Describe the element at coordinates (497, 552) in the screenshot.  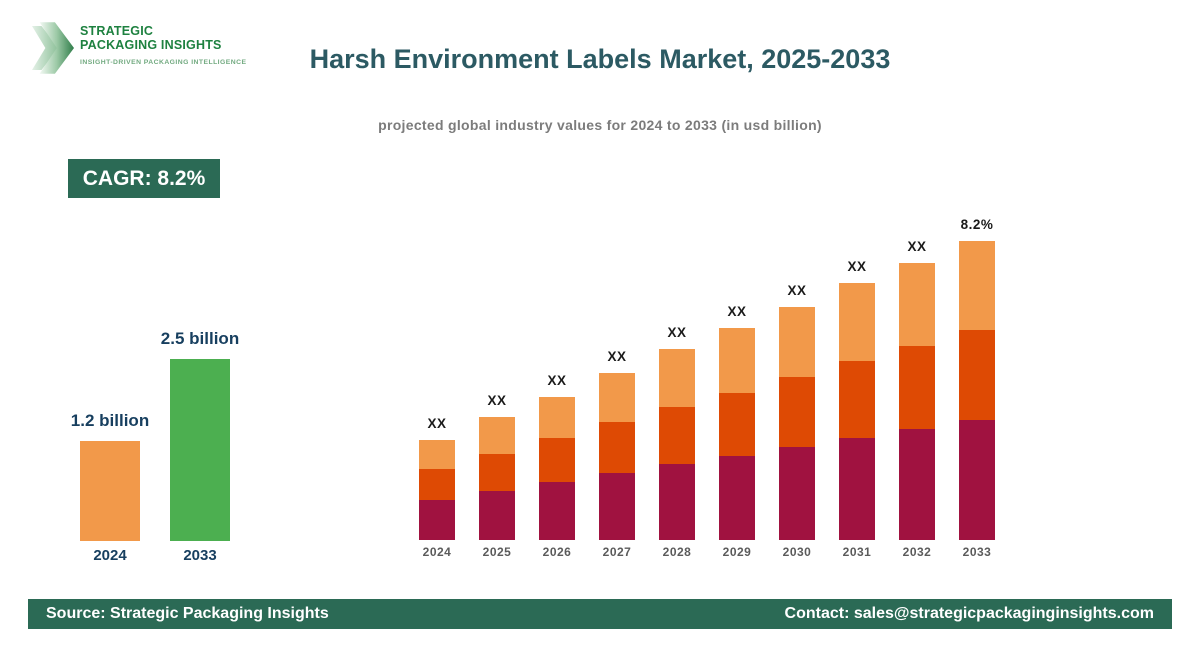
I see `bar-year-label: 2025` at that location.